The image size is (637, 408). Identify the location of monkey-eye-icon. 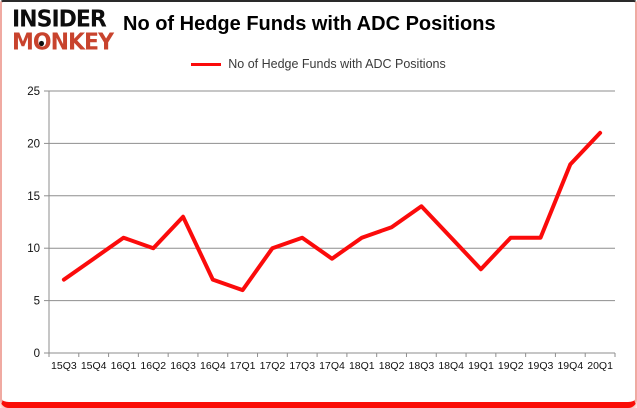
(41, 43).